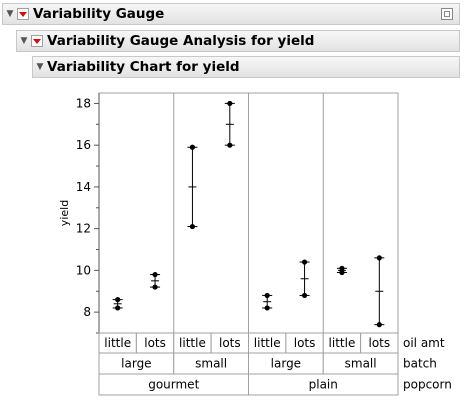  I want to click on y-tick-label: 8, so click(87, 312).